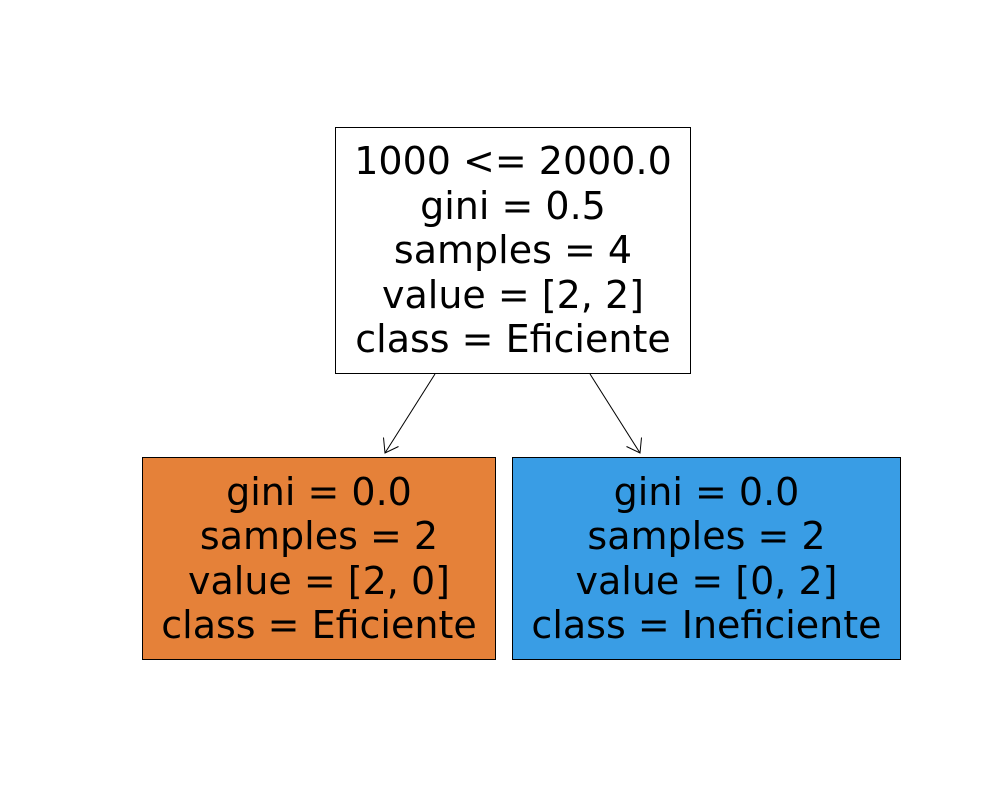  I want to click on root-value: value = [2, 2], so click(513, 294).